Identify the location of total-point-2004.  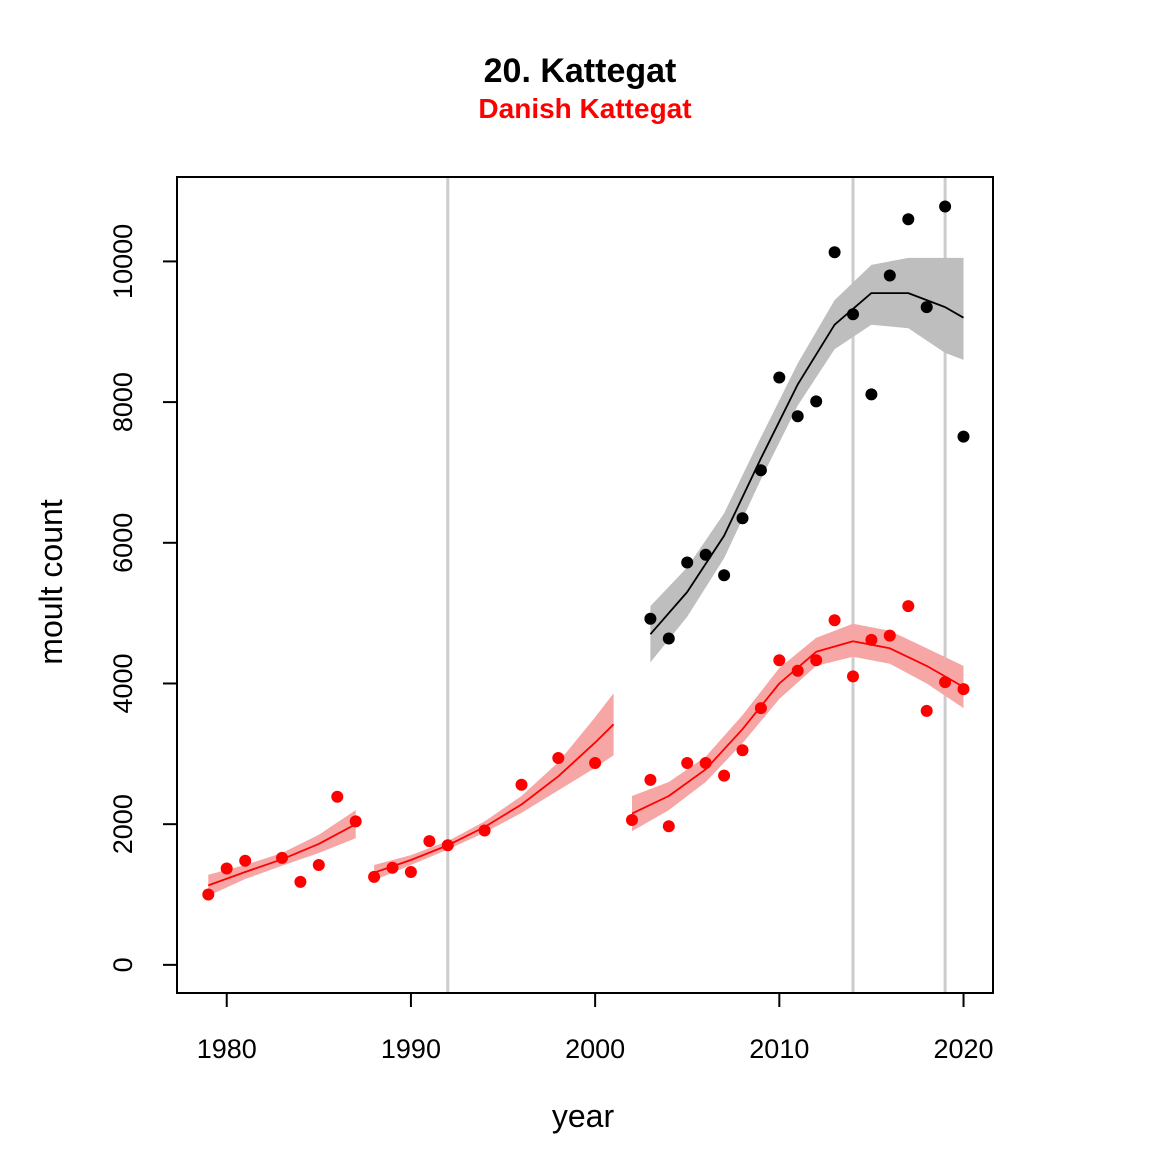
(668, 638).